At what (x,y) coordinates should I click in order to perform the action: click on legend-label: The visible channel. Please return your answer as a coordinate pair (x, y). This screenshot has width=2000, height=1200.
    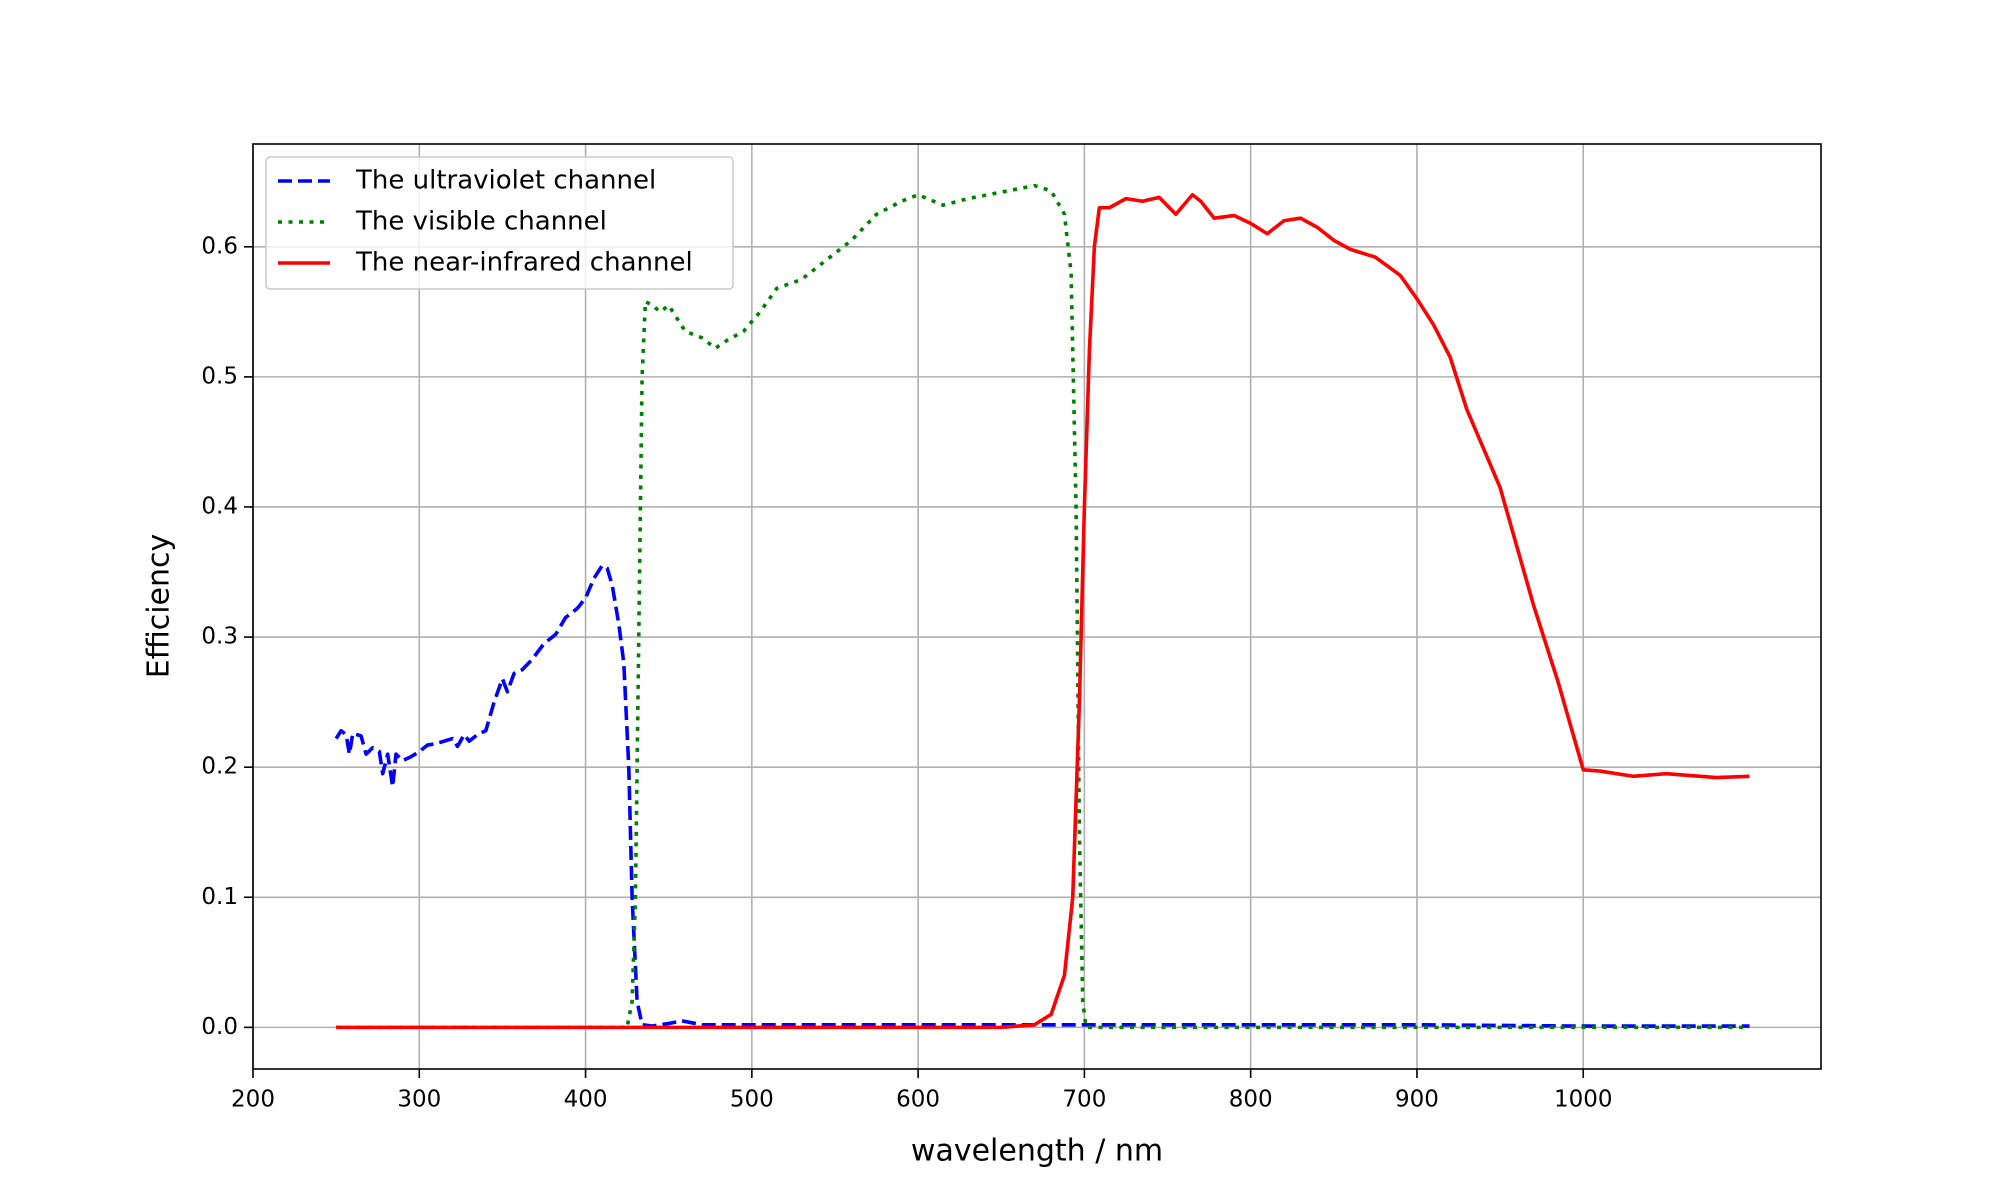
    Looking at the image, I should click on (481, 222).